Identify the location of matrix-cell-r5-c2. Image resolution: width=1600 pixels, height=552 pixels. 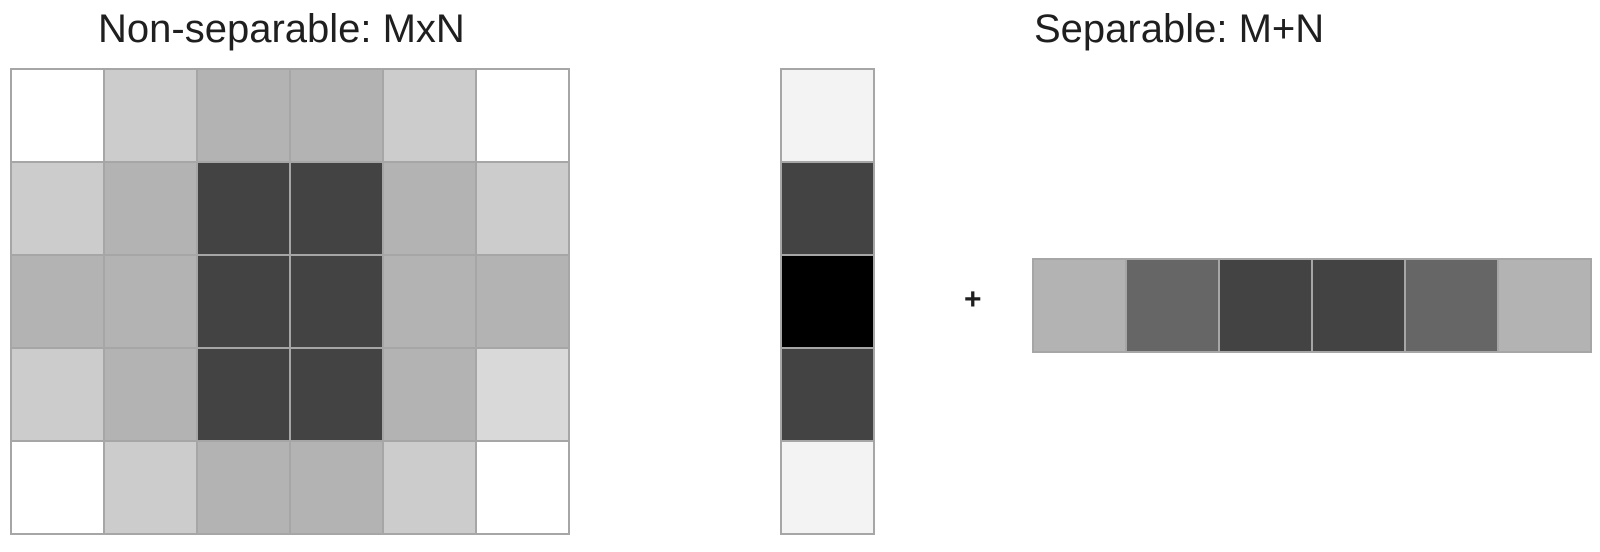
(150, 487).